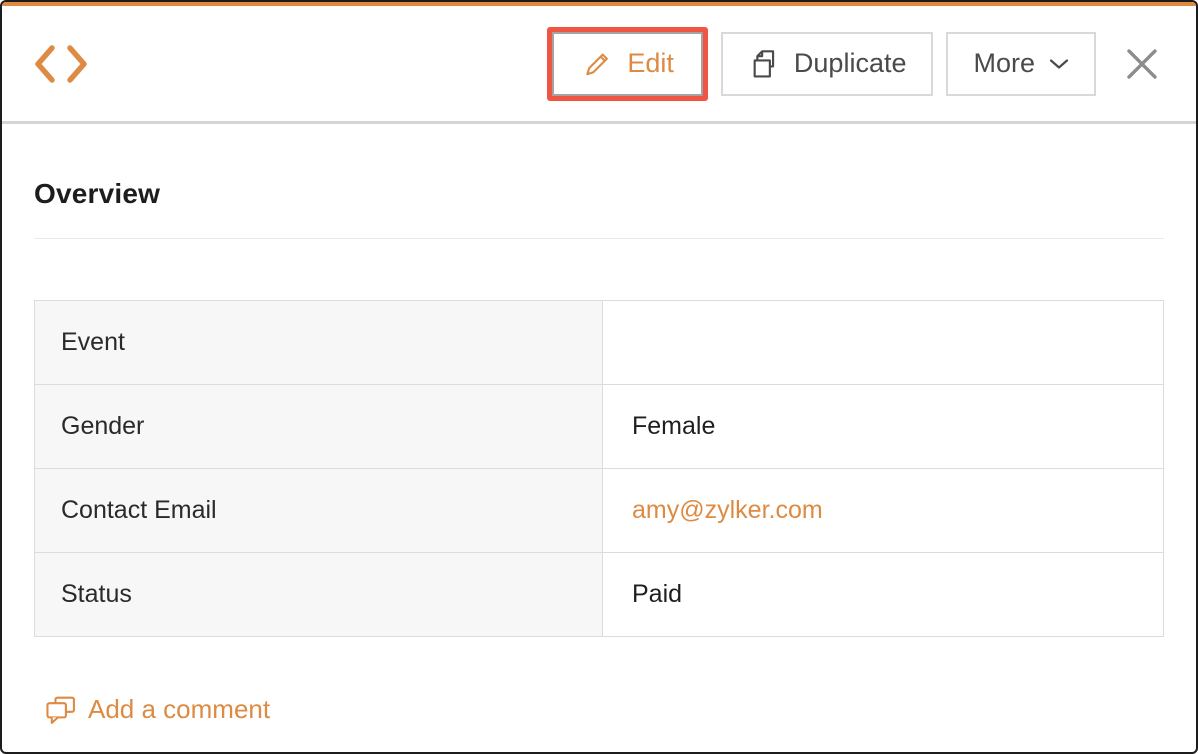 This screenshot has height=754, width=1198. I want to click on field-row: Status Paid, so click(599, 594).